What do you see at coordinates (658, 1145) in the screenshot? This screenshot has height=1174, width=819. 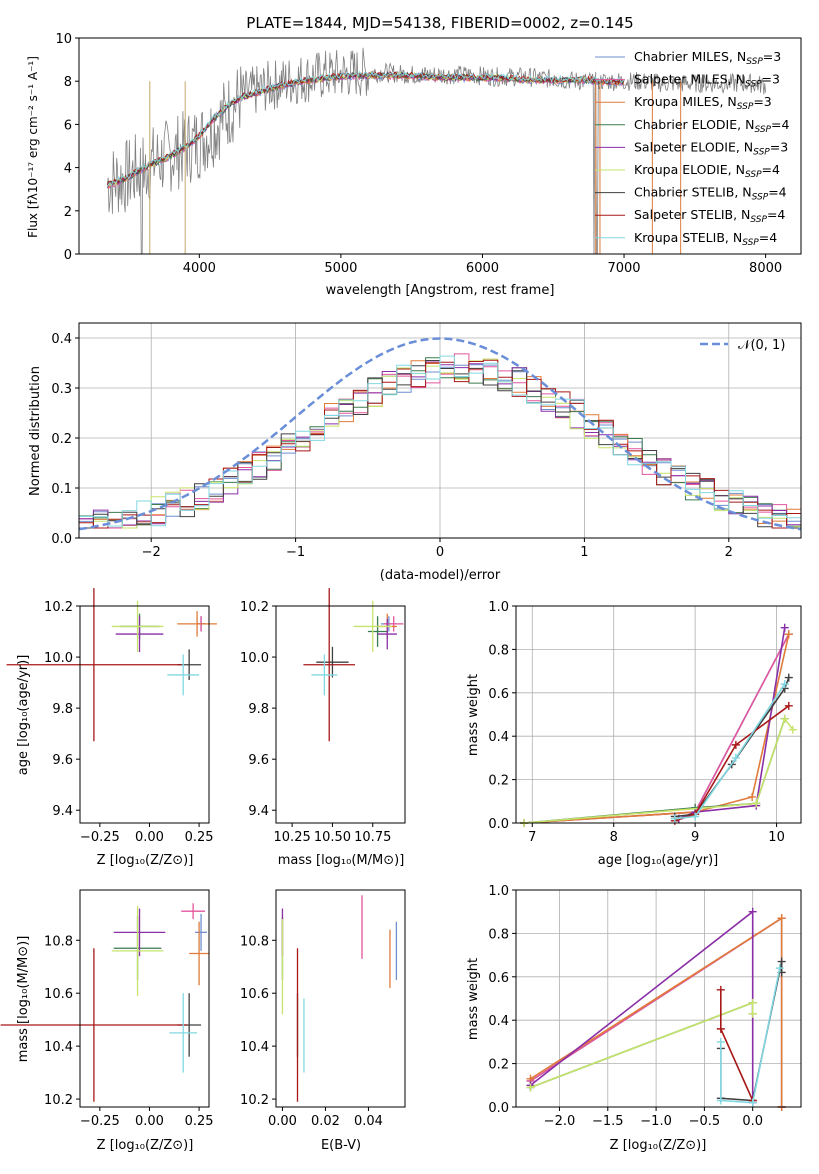 I see `massweight-vs-z-xlabel: Z [log₁₀(Z/Z⊙)]` at bounding box center [658, 1145].